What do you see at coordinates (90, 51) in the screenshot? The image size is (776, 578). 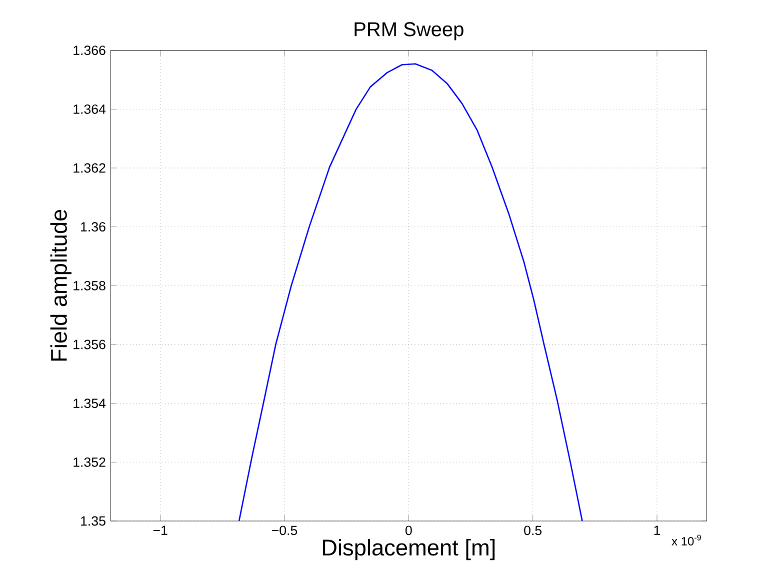 I see `y-tick-label: 1.366` at bounding box center [90, 51].